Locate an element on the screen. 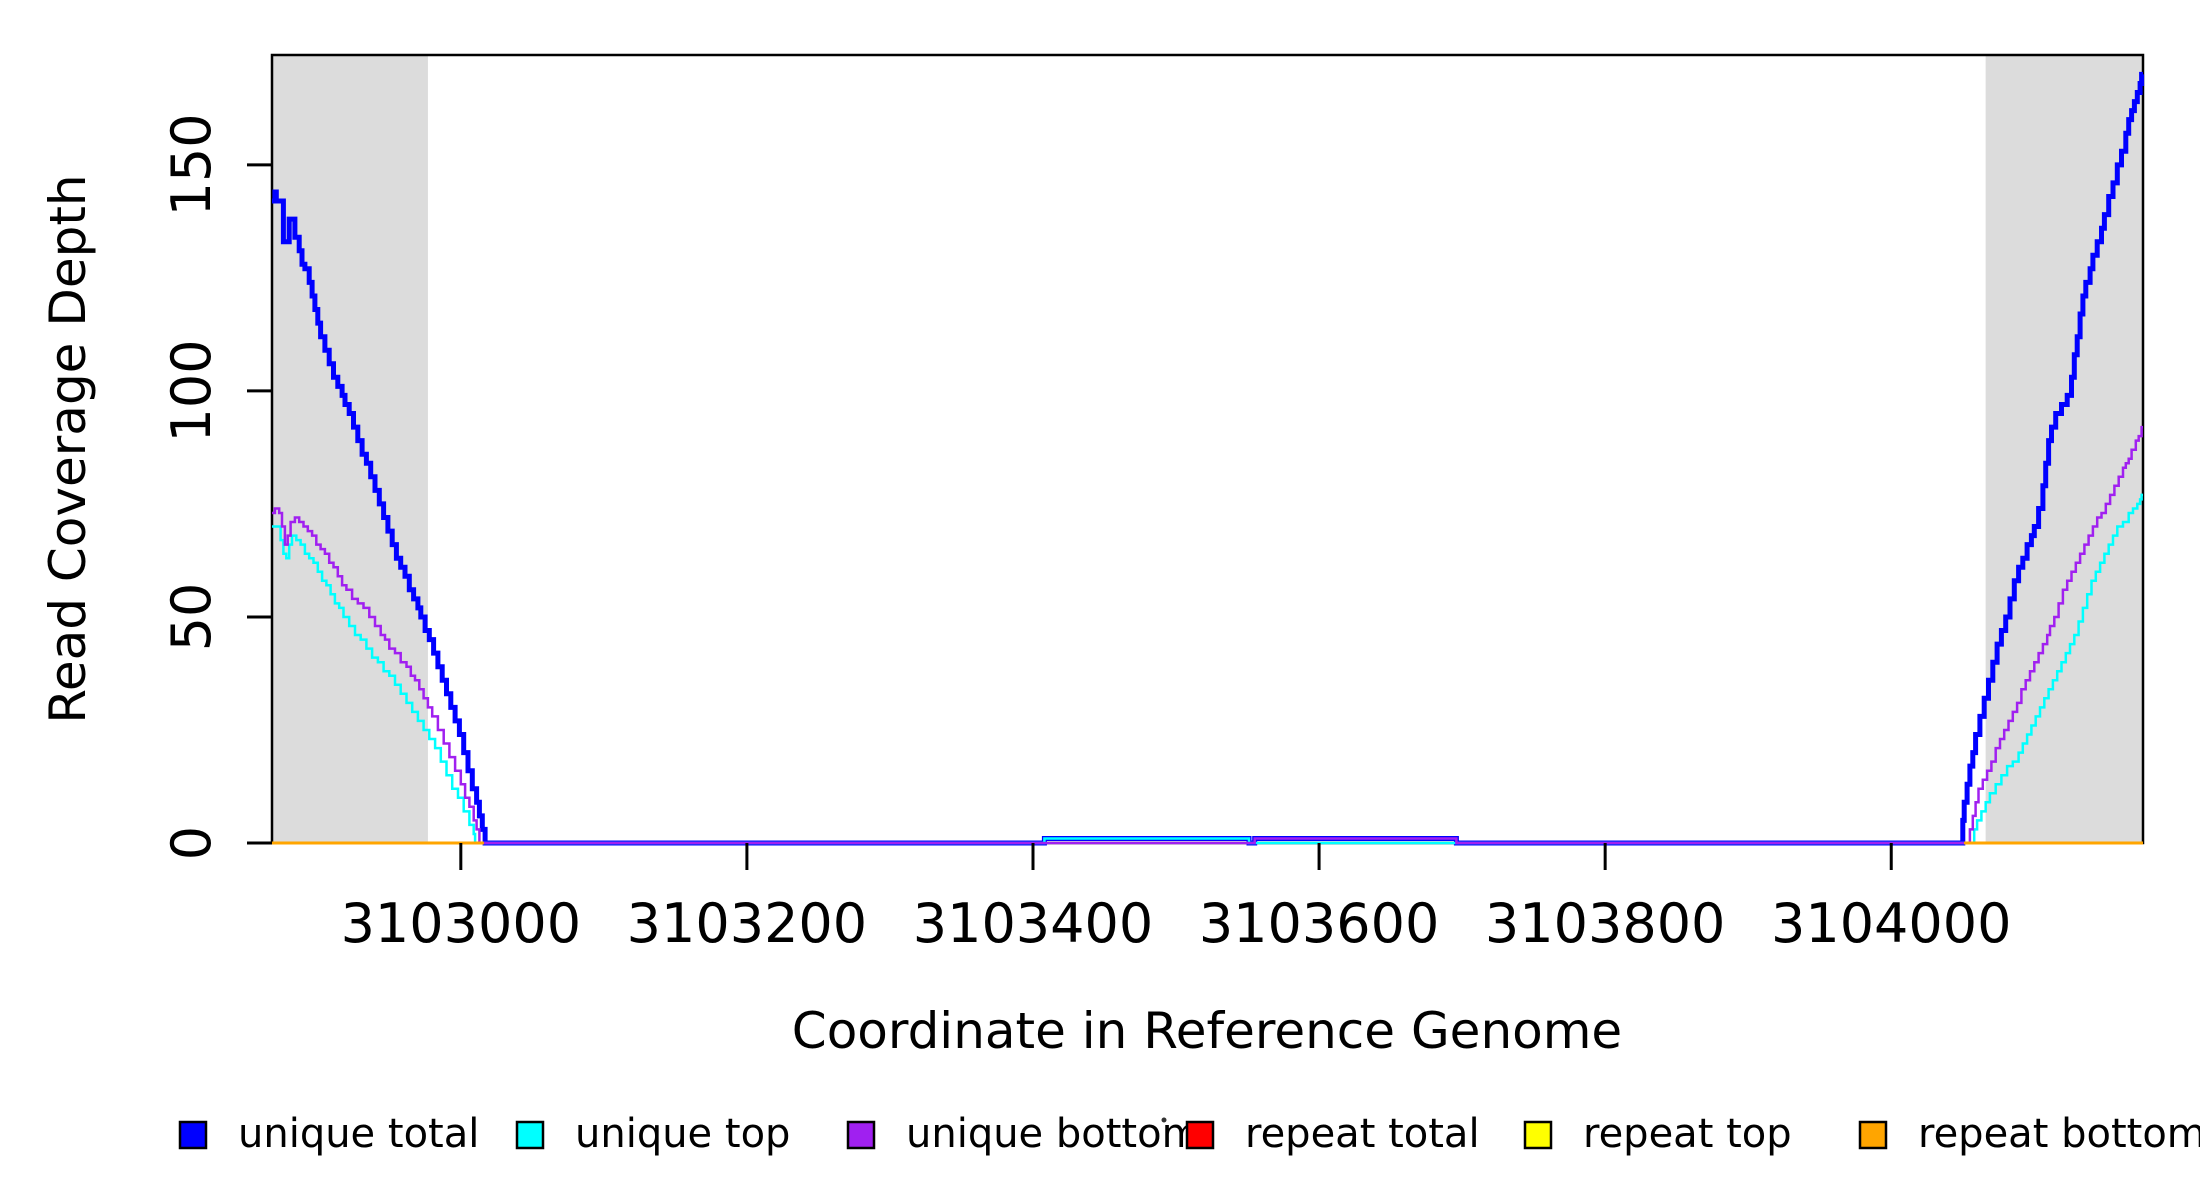  legend-swatch-unique-top is located at coordinates (530, 1135).